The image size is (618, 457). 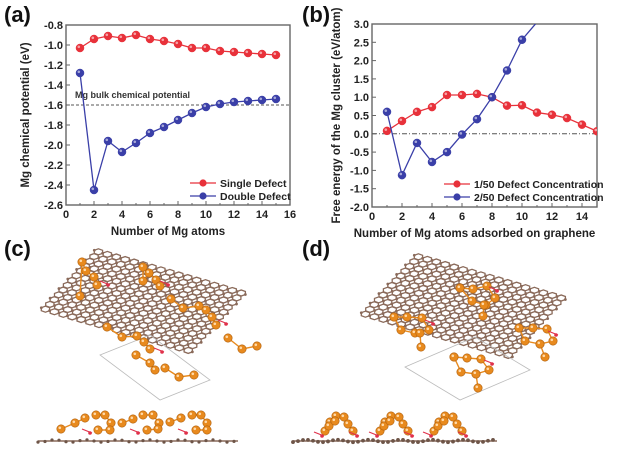 What do you see at coordinates (539, 198) in the screenshot?
I see `legend-label: 2/50 Defect Concentration` at bounding box center [539, 198].